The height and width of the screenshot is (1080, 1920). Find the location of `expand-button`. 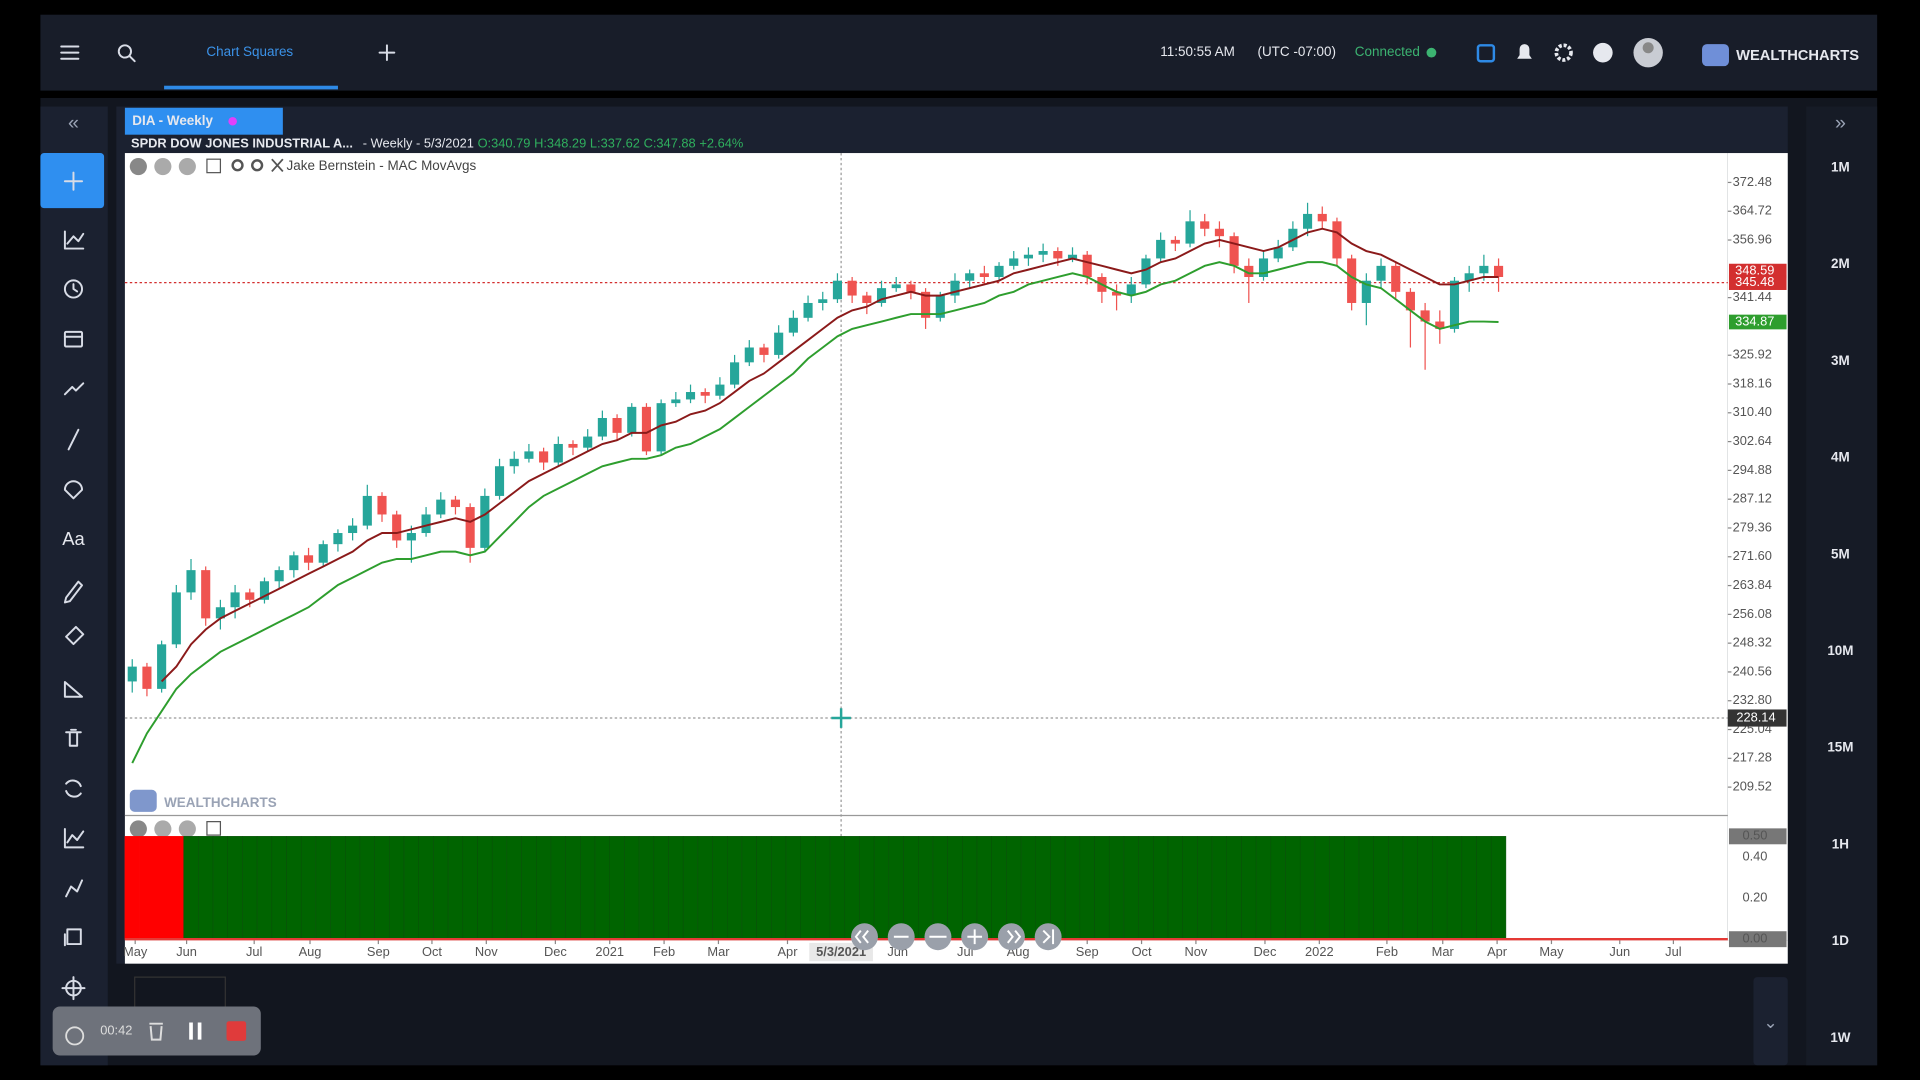

expand-button is located at coordinates (1770, 1021).